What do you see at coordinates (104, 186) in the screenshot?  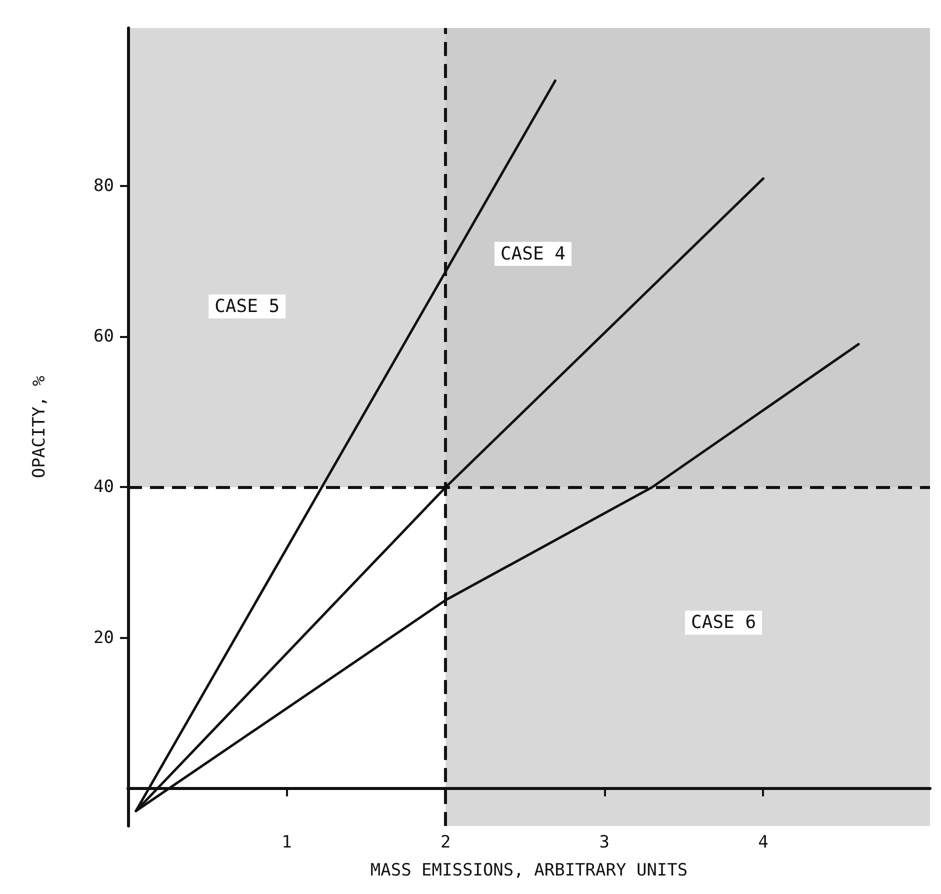 I see `y-tick-label: 80` at bounding box center [104, 186].